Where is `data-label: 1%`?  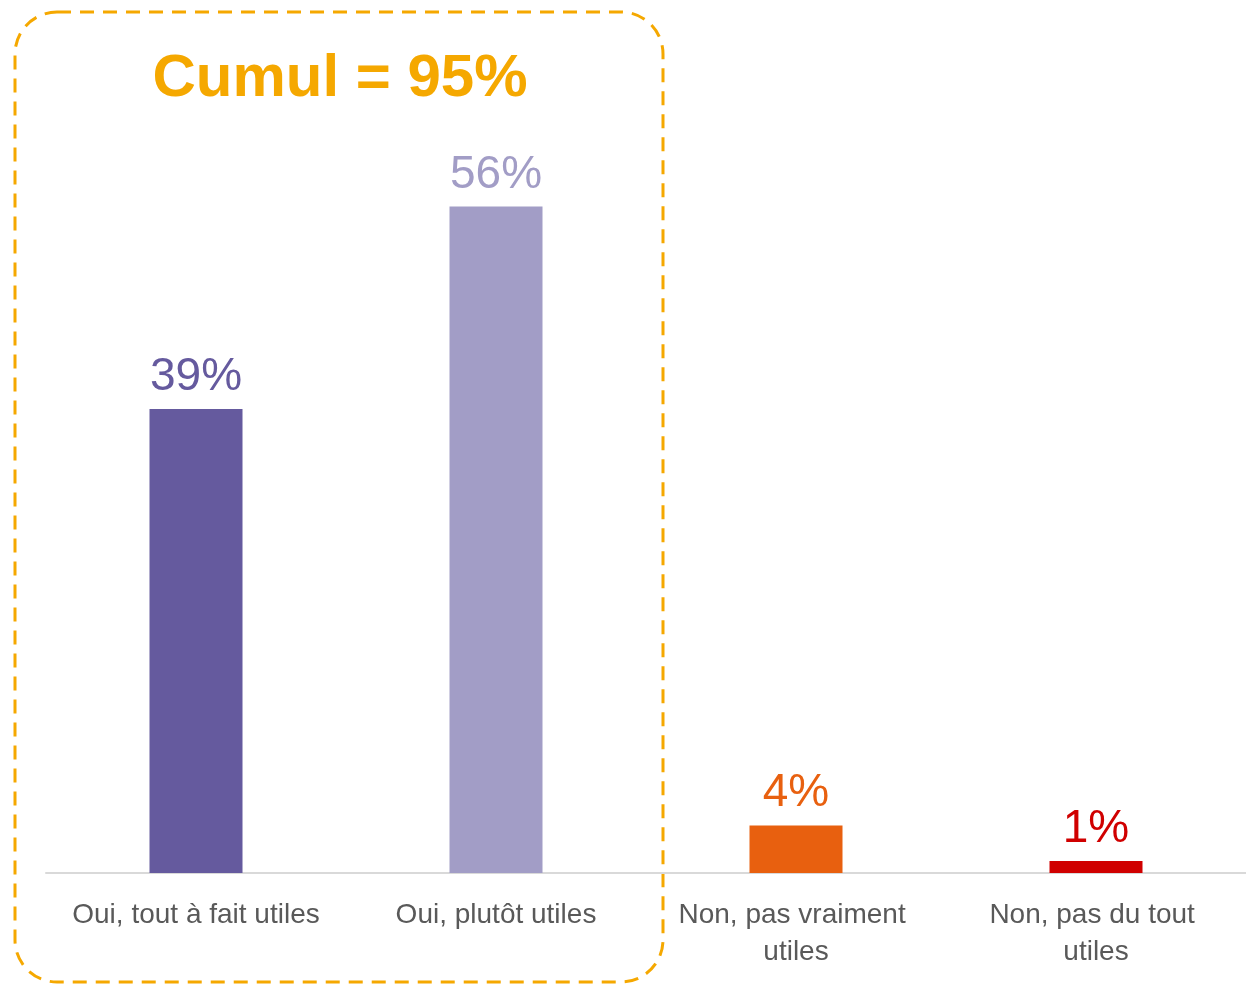 data-label: 1% is located at coordinates (1096, 826).